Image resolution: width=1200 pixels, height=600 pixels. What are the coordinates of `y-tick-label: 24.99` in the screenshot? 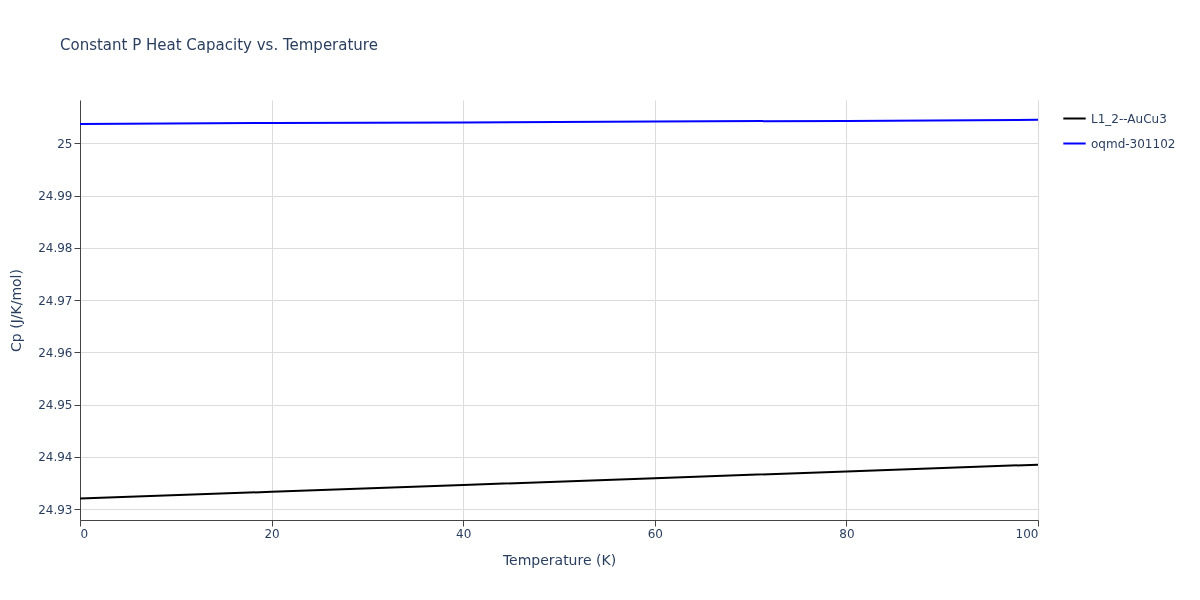 It's located at (55, 196).